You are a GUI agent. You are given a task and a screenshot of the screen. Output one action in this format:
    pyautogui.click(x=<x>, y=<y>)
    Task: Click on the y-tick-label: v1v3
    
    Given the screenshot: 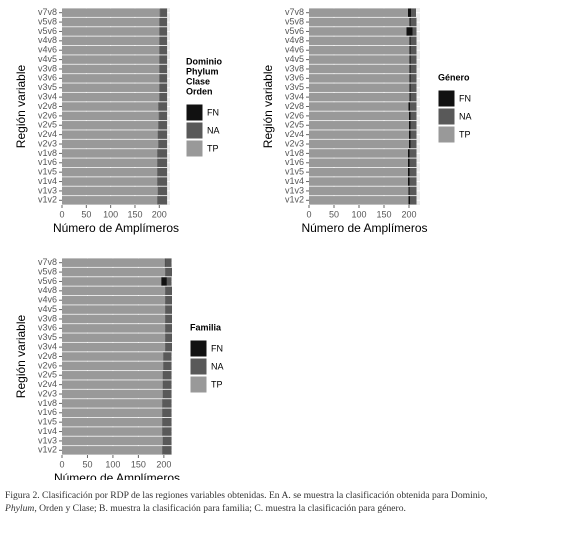 What is the action you would take?
    pyautogui.click(x=294, y=190)
    